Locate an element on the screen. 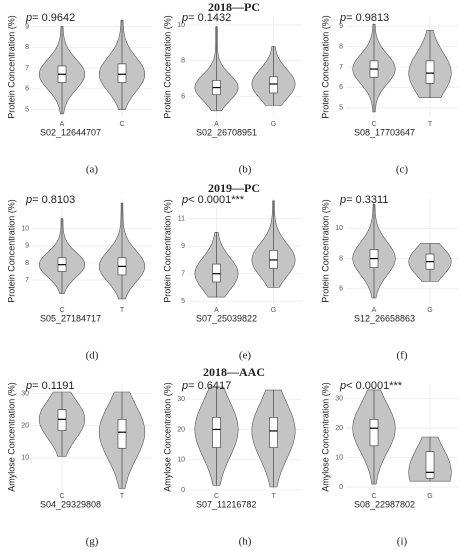 This screenshot has height=550, width=468. panel-label: (c) is located at coordinates (402, 170).